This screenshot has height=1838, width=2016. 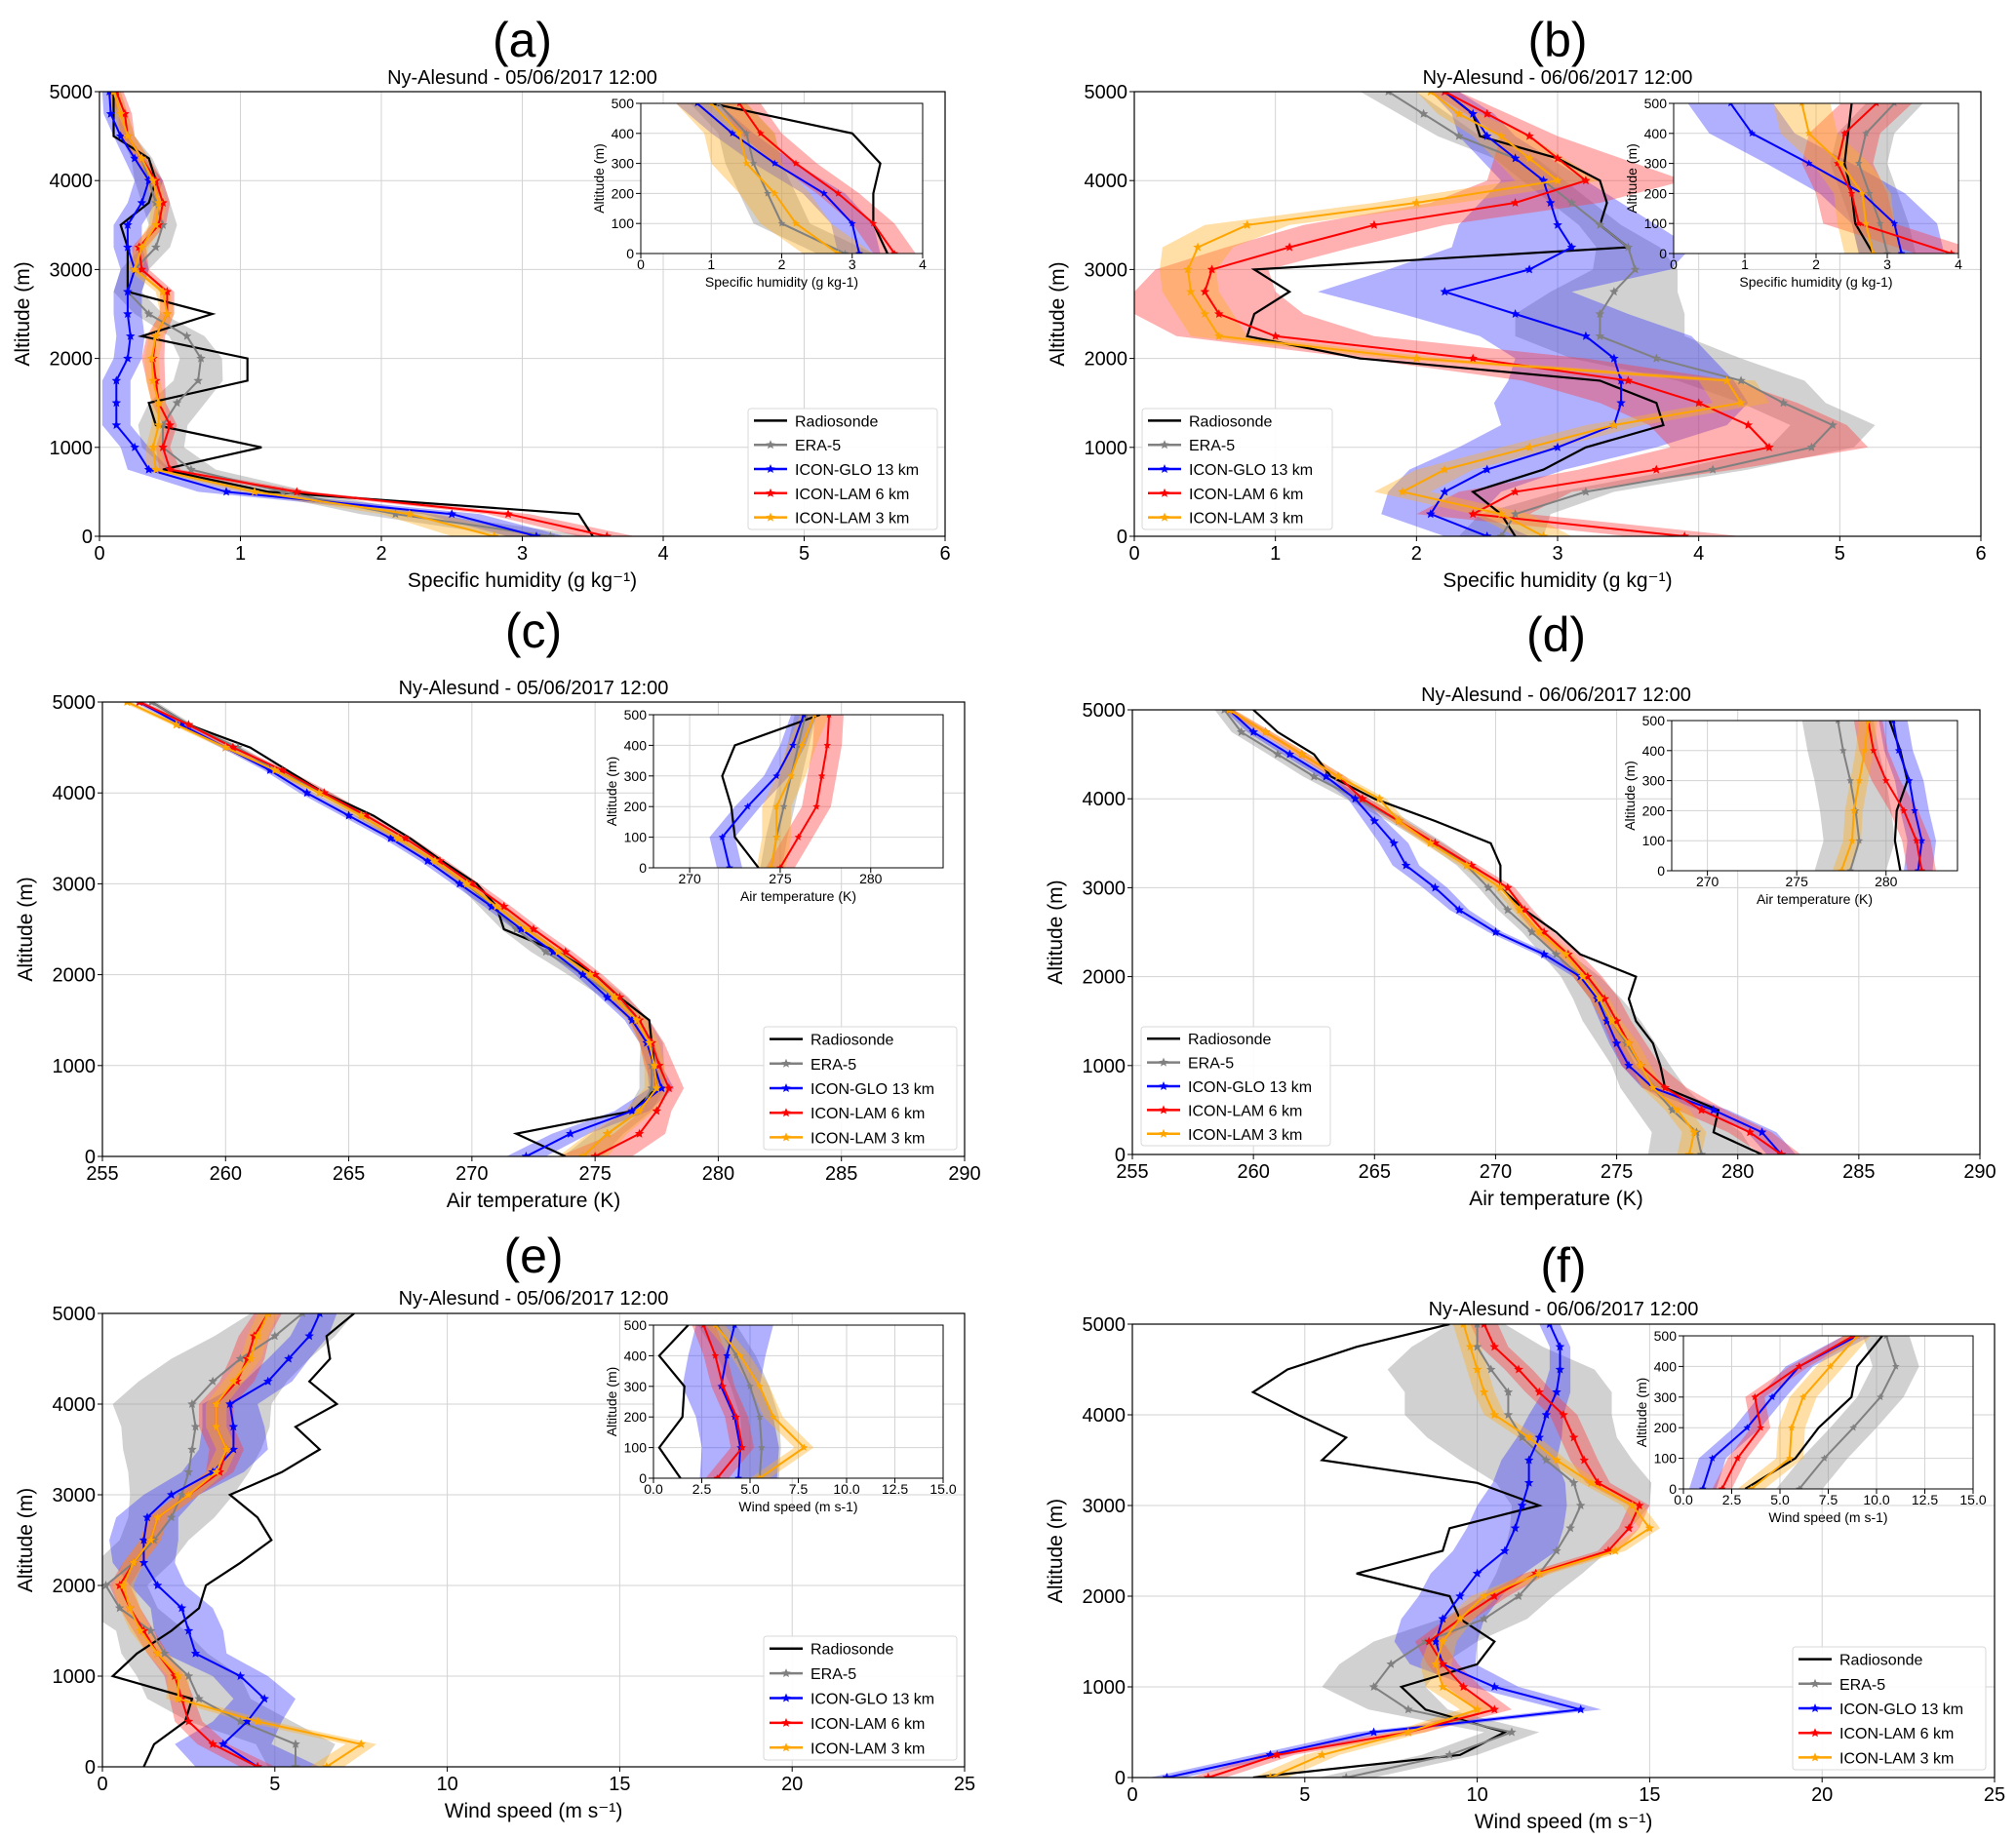 I want to click on legend-entry-era5: ERA-5, so click(x=798, y=446).